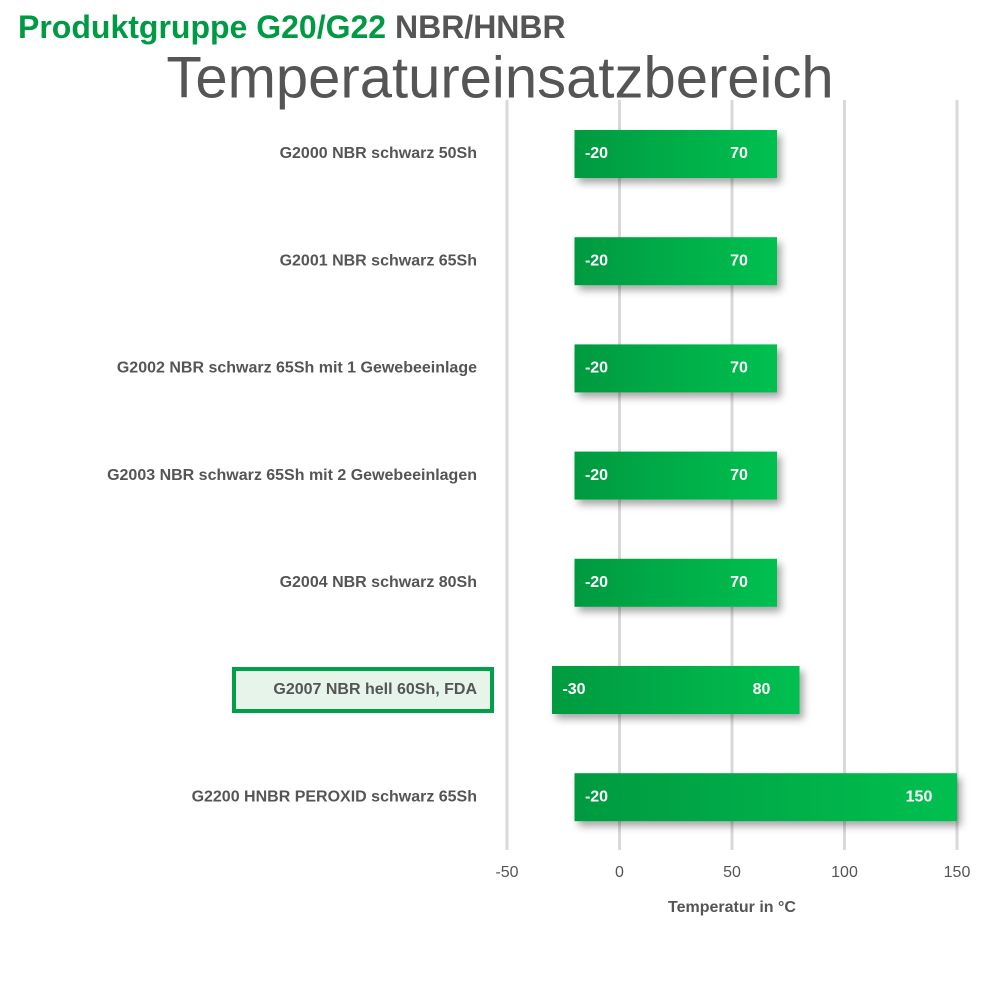 Image resolution: width=999 pixels, height=1002 pixels. I want to click on value-label-high: 80, so click(762, 689).